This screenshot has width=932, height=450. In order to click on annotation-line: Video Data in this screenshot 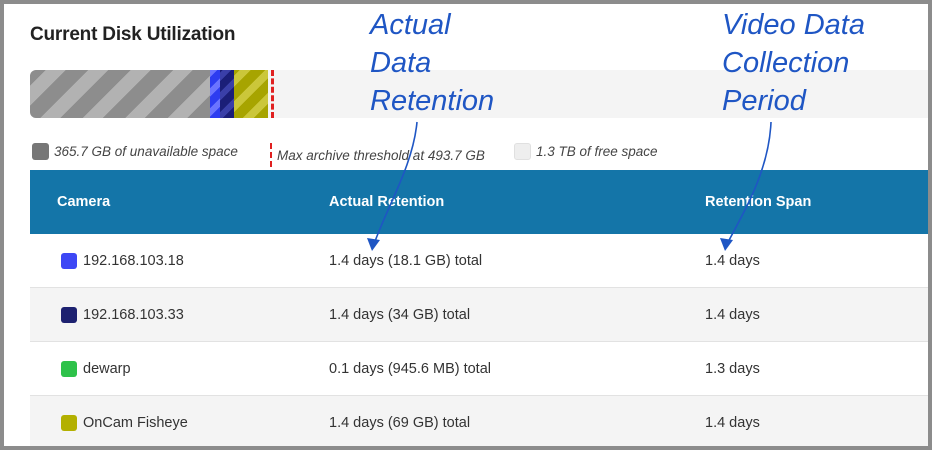, I will do `click(793, 25)`.